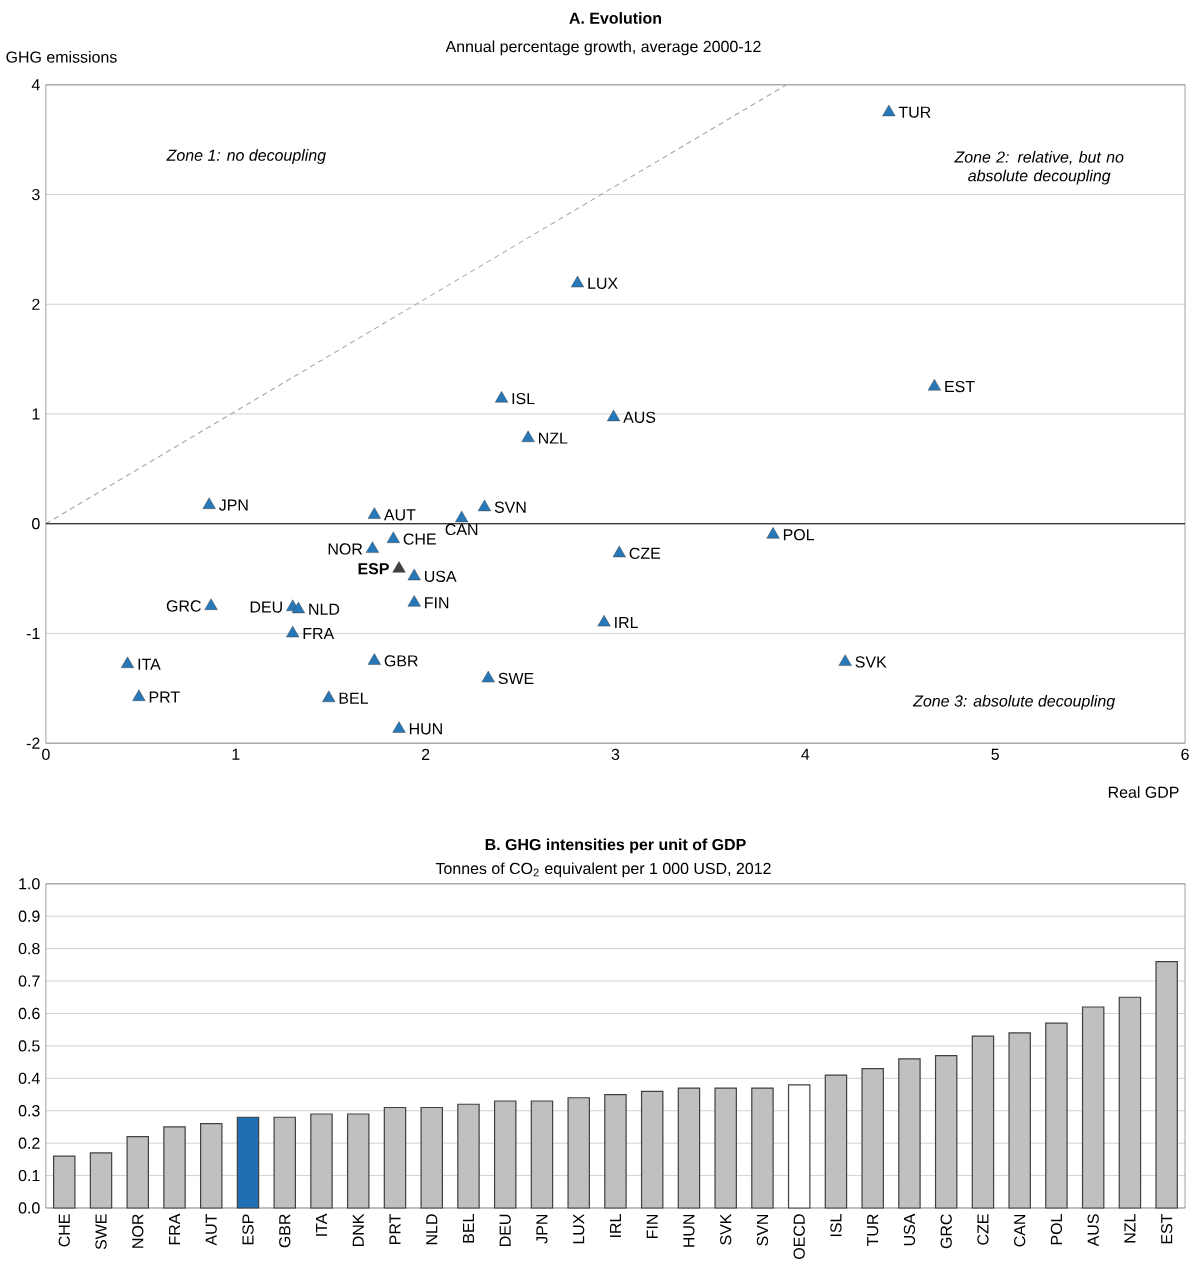  What do you see at coordinates (426, 729) in the screenshot?
I see `annotation: HUN` at bounding box center [426, 729].